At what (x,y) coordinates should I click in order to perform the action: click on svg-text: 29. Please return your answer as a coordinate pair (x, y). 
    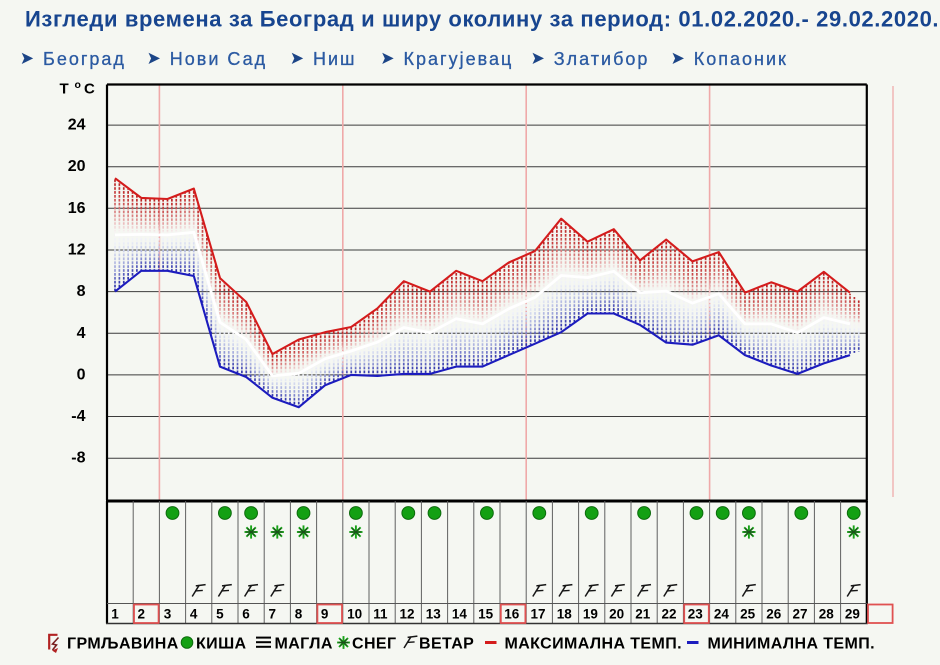
    Looking at the image, I should click on (852, 614).